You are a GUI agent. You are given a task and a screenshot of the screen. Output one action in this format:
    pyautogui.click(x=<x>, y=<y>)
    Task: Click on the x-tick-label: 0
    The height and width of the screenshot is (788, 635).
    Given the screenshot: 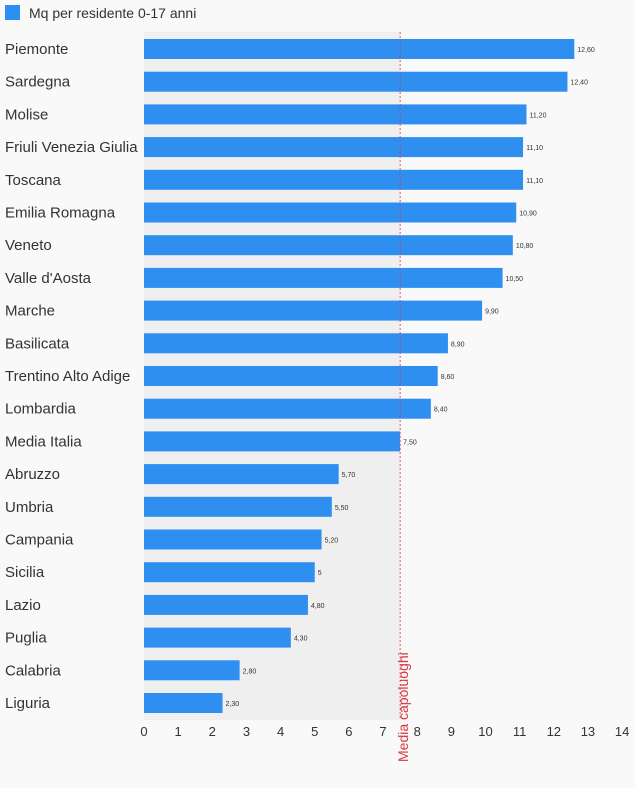 What is the action you would take?
    pyautogui.click(x=143, y=731)
    